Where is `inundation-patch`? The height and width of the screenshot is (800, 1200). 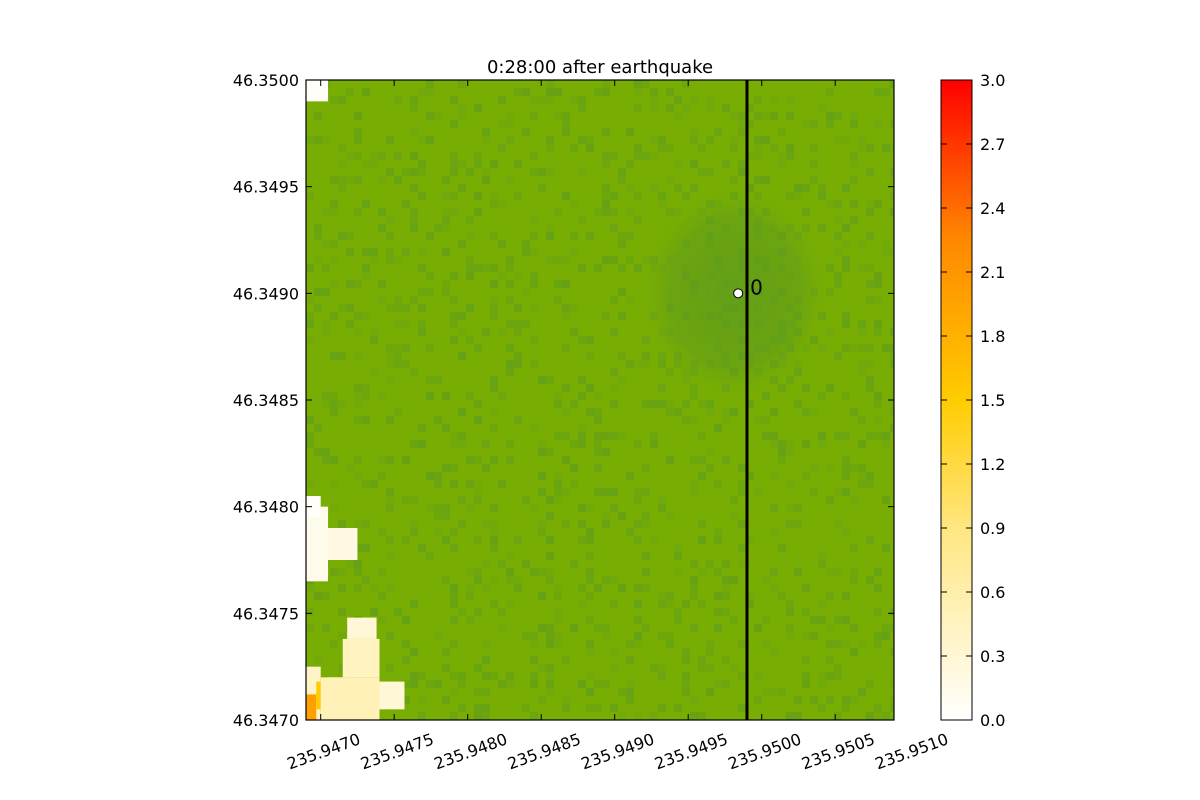 inundation-patch is located at coordinates (362, 628).